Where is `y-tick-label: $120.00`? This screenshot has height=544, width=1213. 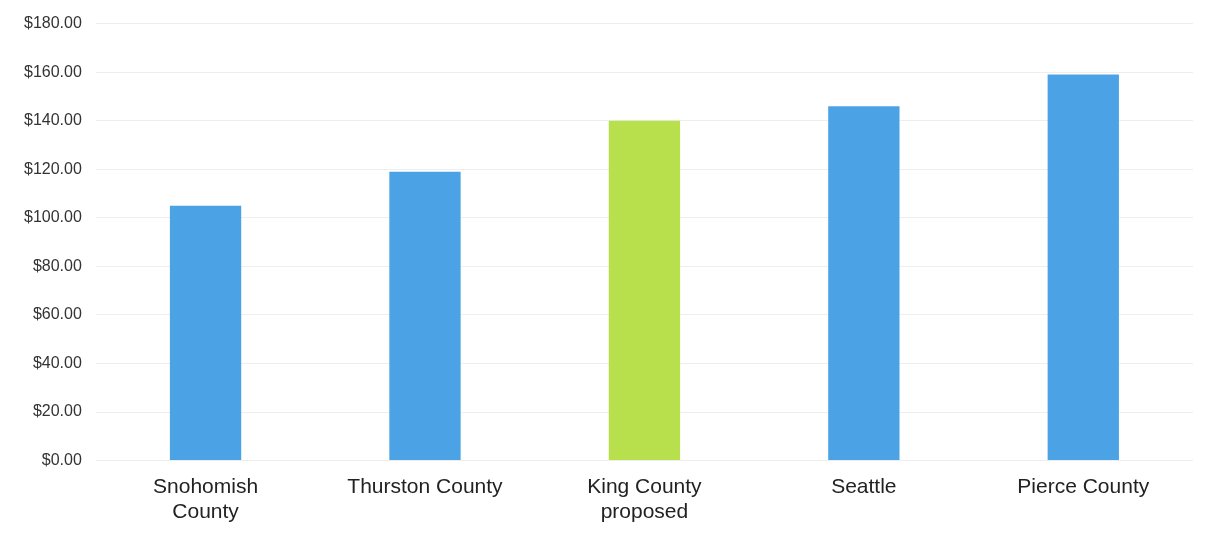
y-tick-label: $120.00 is located at coordinates (52, 168).